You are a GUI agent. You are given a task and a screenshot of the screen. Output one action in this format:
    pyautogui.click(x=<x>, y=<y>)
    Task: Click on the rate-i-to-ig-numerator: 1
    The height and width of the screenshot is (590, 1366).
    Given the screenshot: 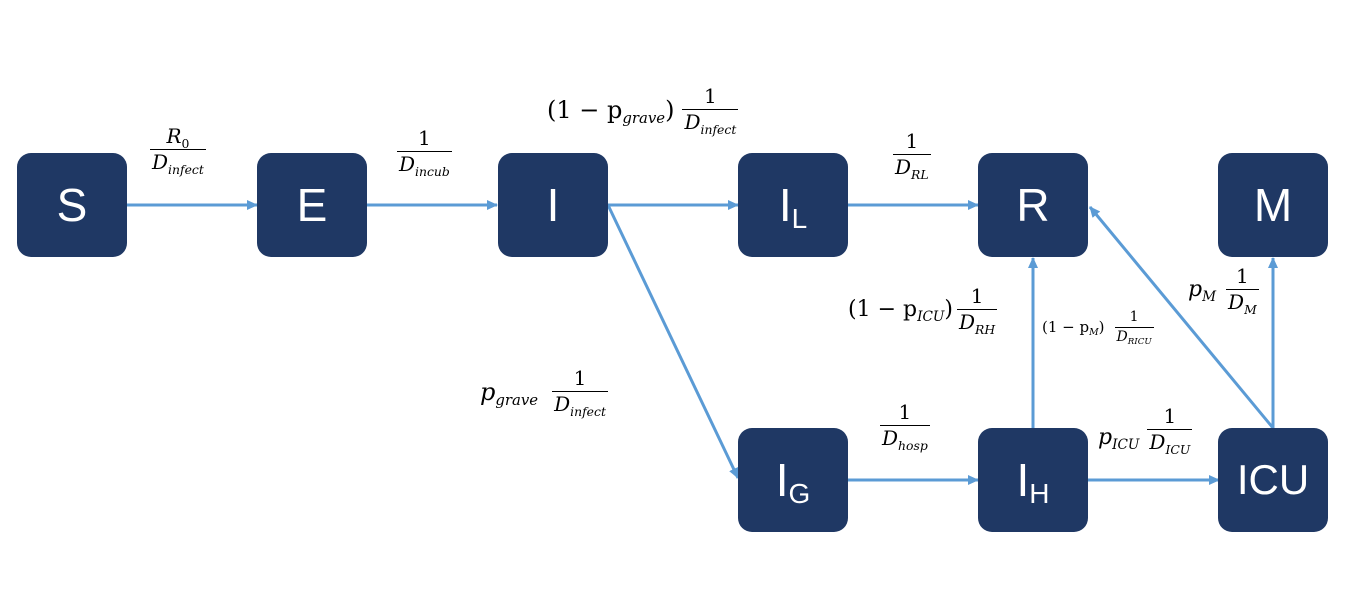 What is the action you would take?
    pyautogui.click(x=580, y=378)
    